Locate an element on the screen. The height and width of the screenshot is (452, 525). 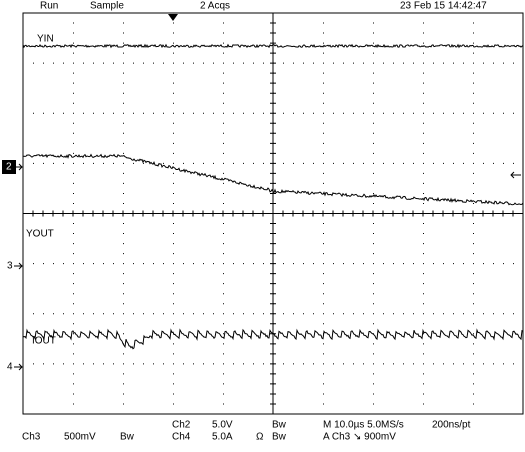
waveform-yout is located at coordinates (273, 179).